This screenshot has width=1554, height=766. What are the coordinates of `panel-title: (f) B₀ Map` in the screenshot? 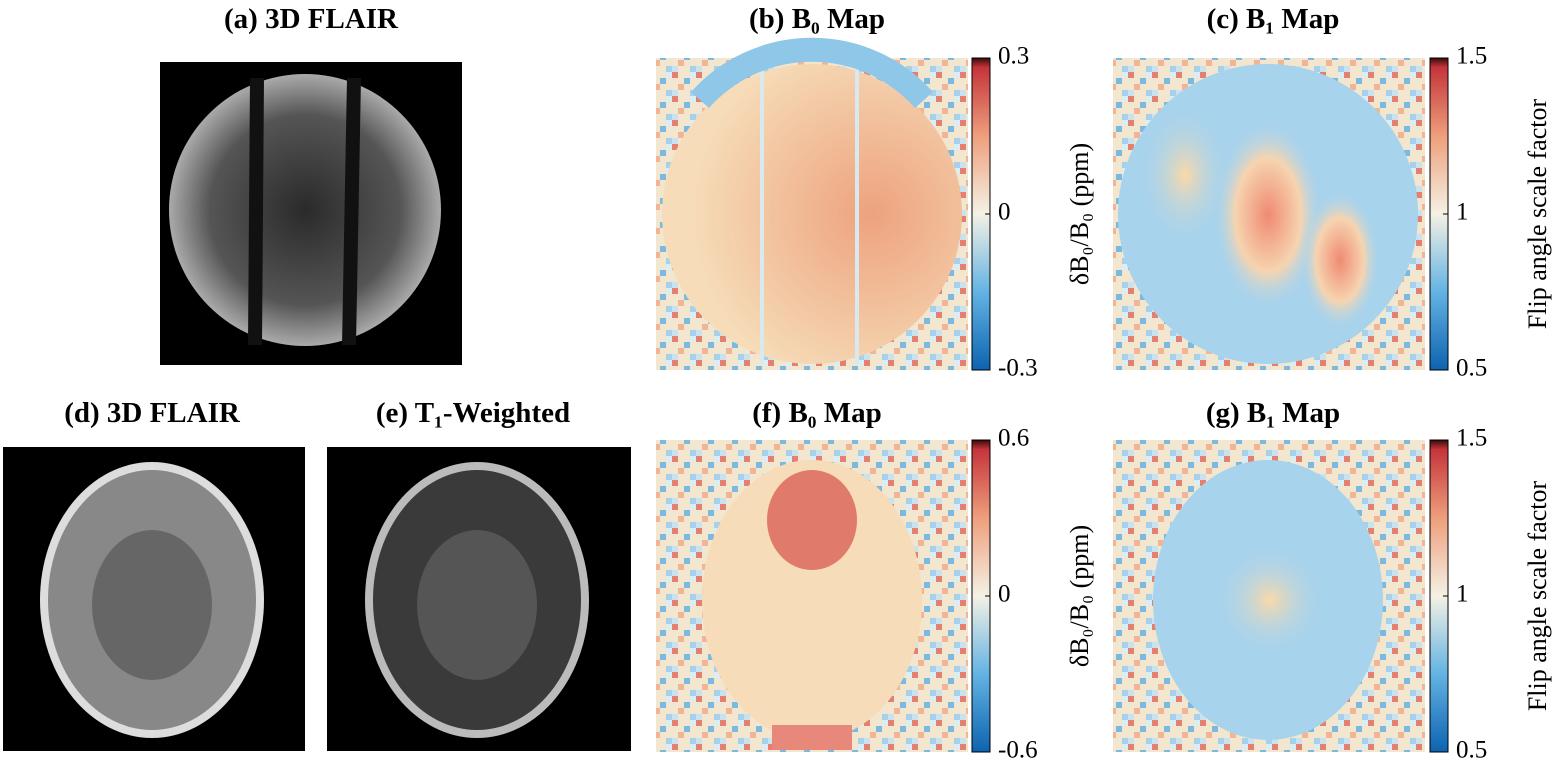 It's located at (817, 413).